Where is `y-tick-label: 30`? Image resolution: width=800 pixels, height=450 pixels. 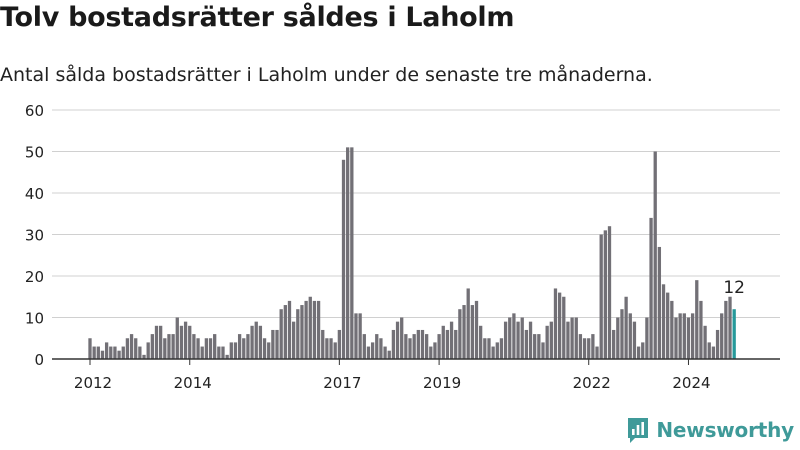 y-tick-label: 30 is located at coordinates (34, 236).